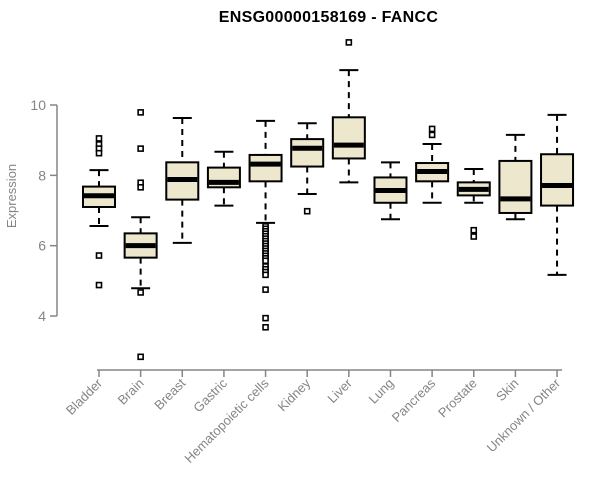 This screenshot has width=600, height=500. What do you see at coordinates (131, 392) in the screenshot?
I see `x-category-label: Brain` at bounding box center [131, 392].